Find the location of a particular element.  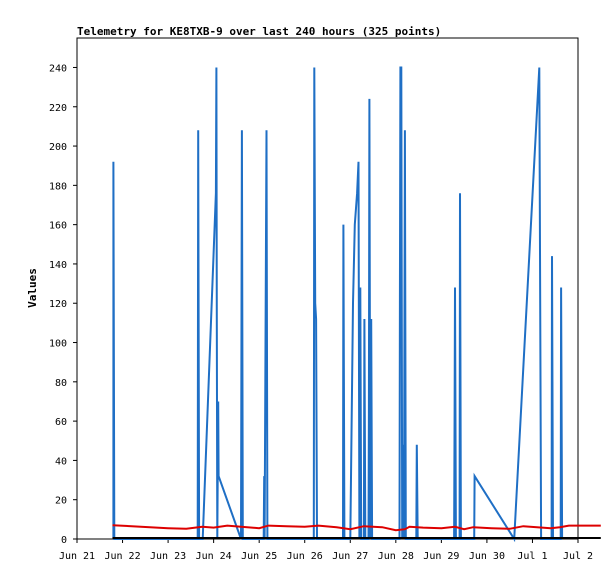

y-axis: 0 20 40 60 80 100 120 140 160 180 200 220 240 is located at coordinates (63, 304).